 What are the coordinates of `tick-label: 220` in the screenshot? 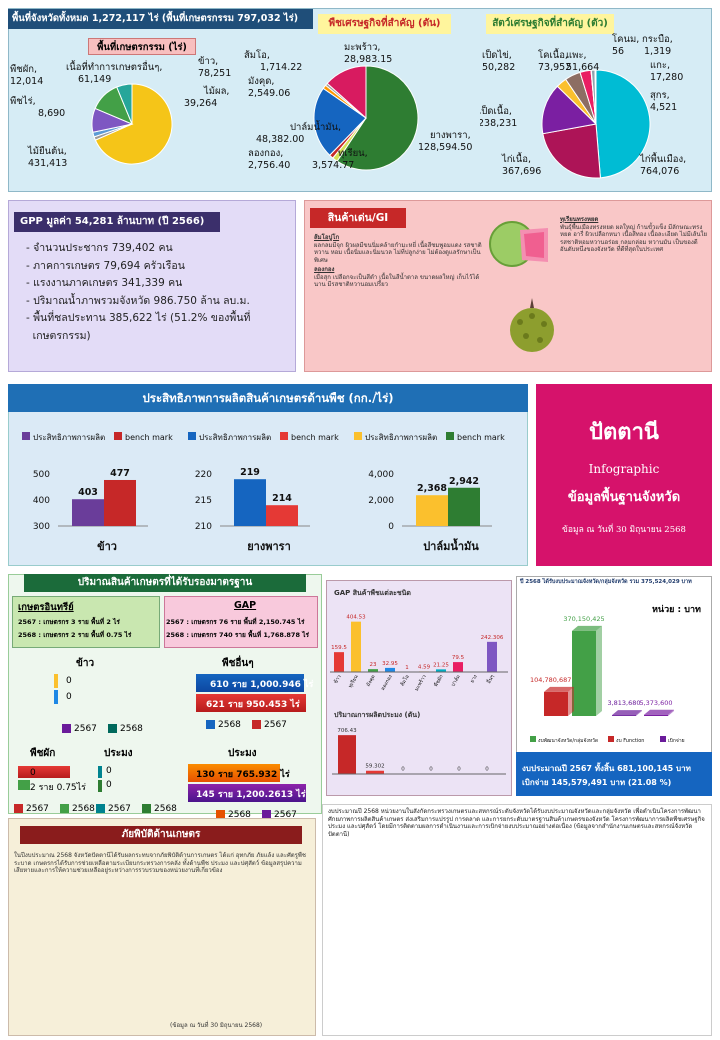 It's located at (203, 475).